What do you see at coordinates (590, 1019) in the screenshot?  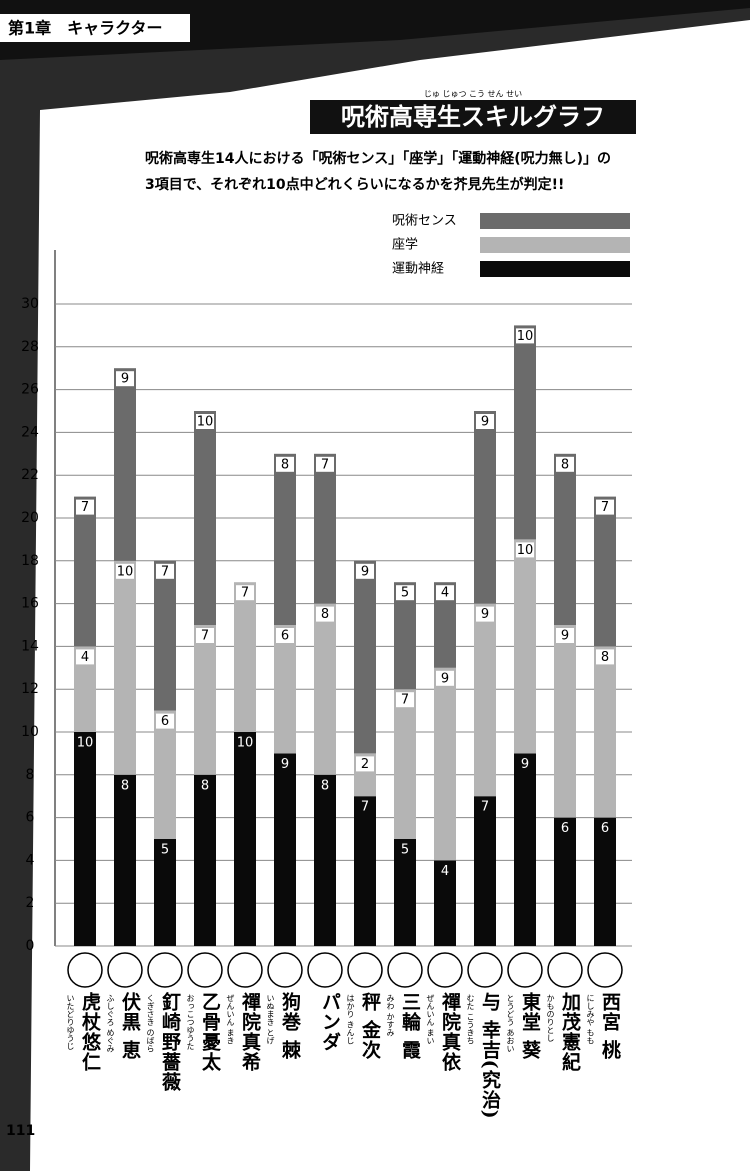 I see `character-reading: にしみや もも` at bounding box center [590, 1019].